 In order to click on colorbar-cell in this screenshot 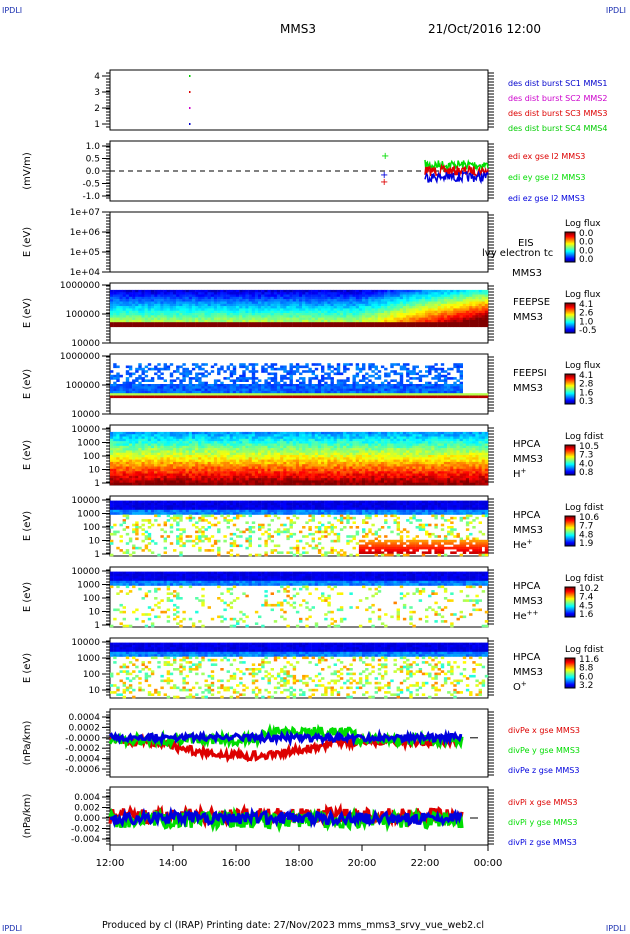, I will do `click(570, 400)`.